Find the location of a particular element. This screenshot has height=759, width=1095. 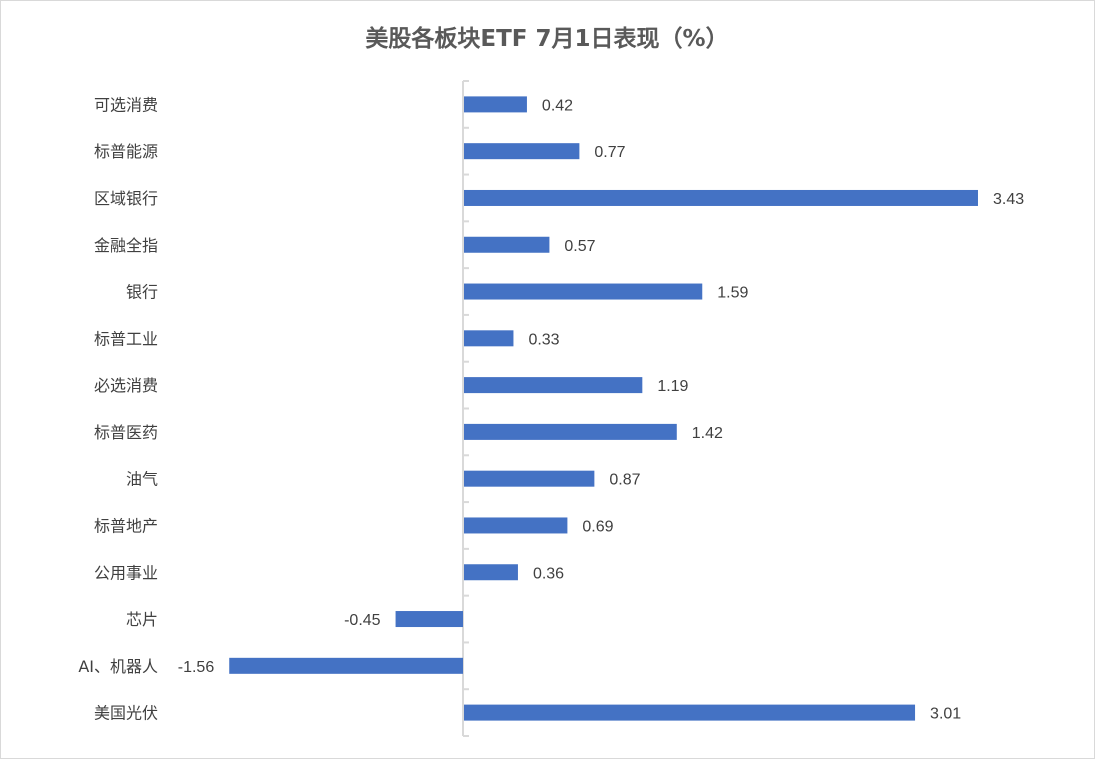

category-label: 必选消费 is located at coordinates (126, 385).